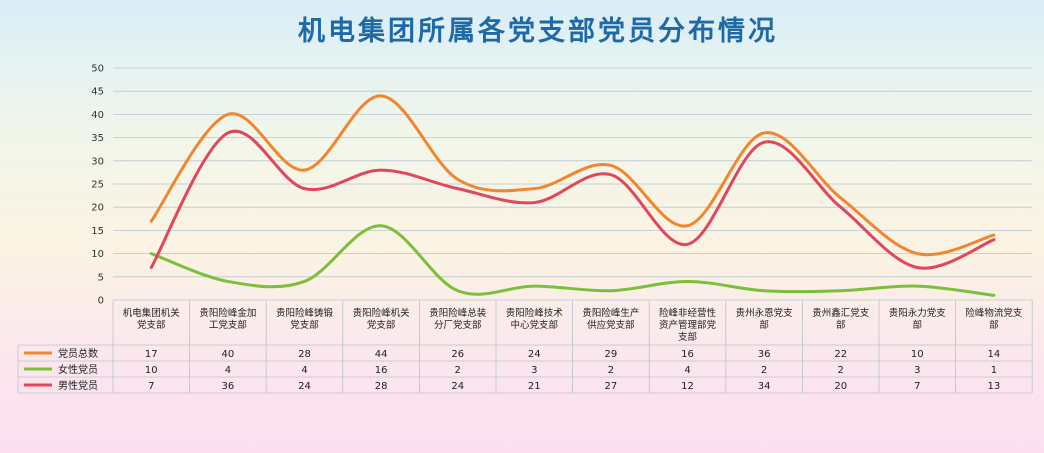 The width and height of the screenshot is (1044, 453). I want to click on table-cell-value: 22, so click(840, 354).